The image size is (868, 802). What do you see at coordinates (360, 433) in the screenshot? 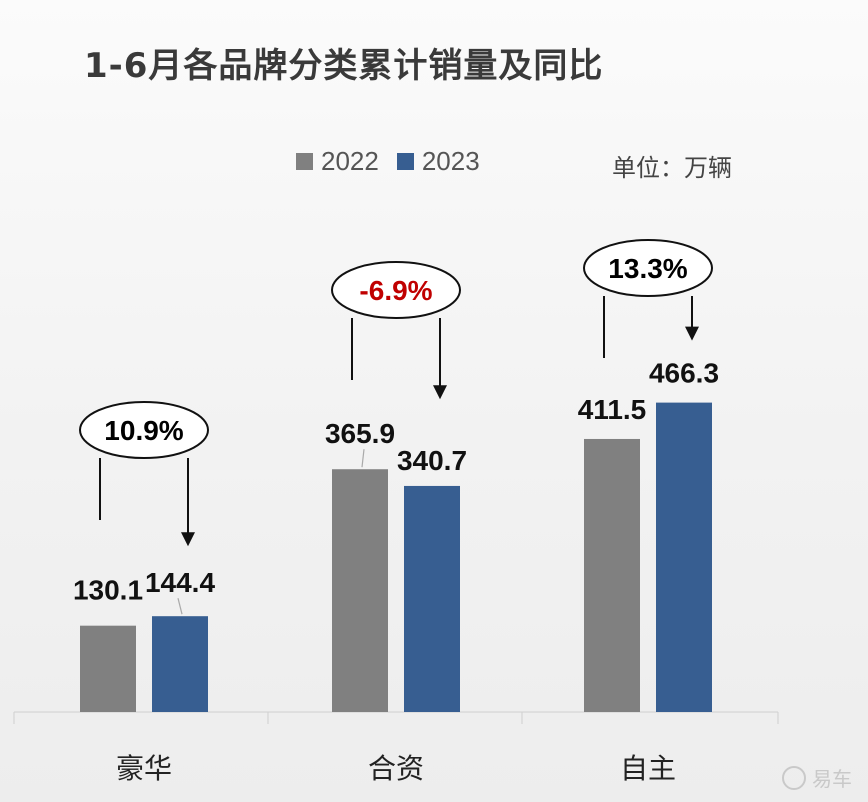
I see `value-label: 365.9` at bounding box center [360, 433].